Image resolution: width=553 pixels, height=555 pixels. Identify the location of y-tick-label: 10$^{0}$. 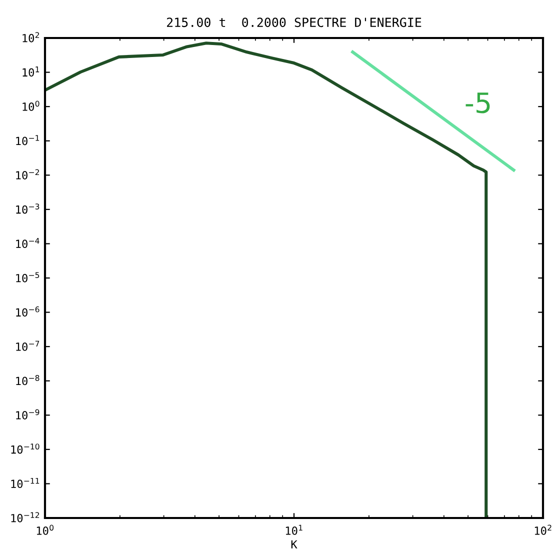
(31, 105).